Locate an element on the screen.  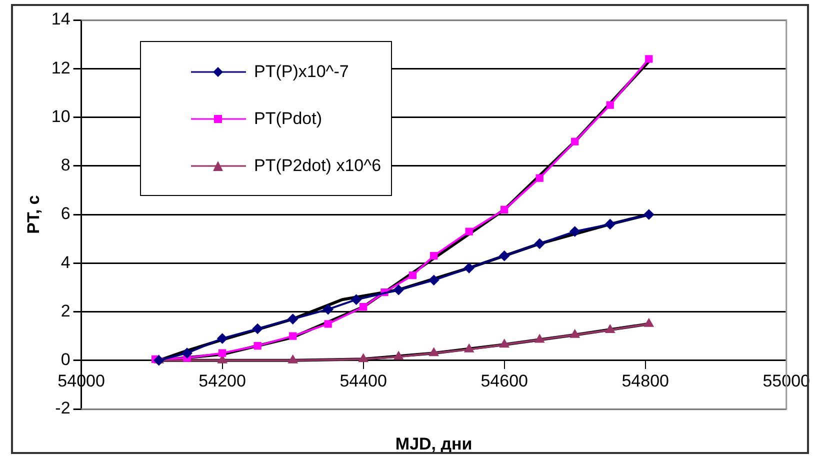
y-tick-label: 4 is located at coordinates (65, 262).